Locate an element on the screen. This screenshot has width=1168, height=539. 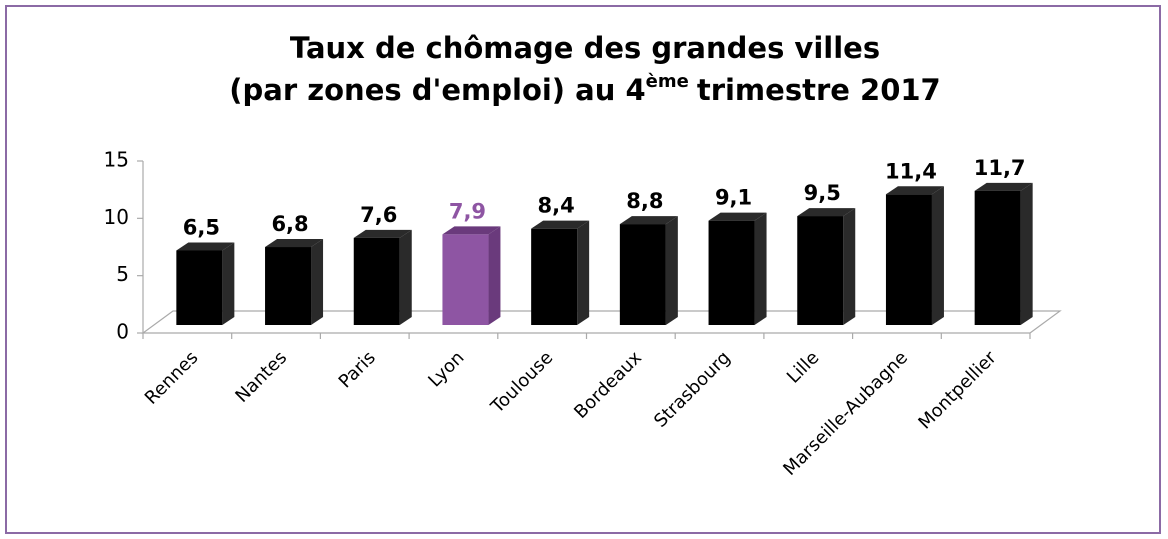
y-tick-label: 10 is located at coordinates (116, 217).